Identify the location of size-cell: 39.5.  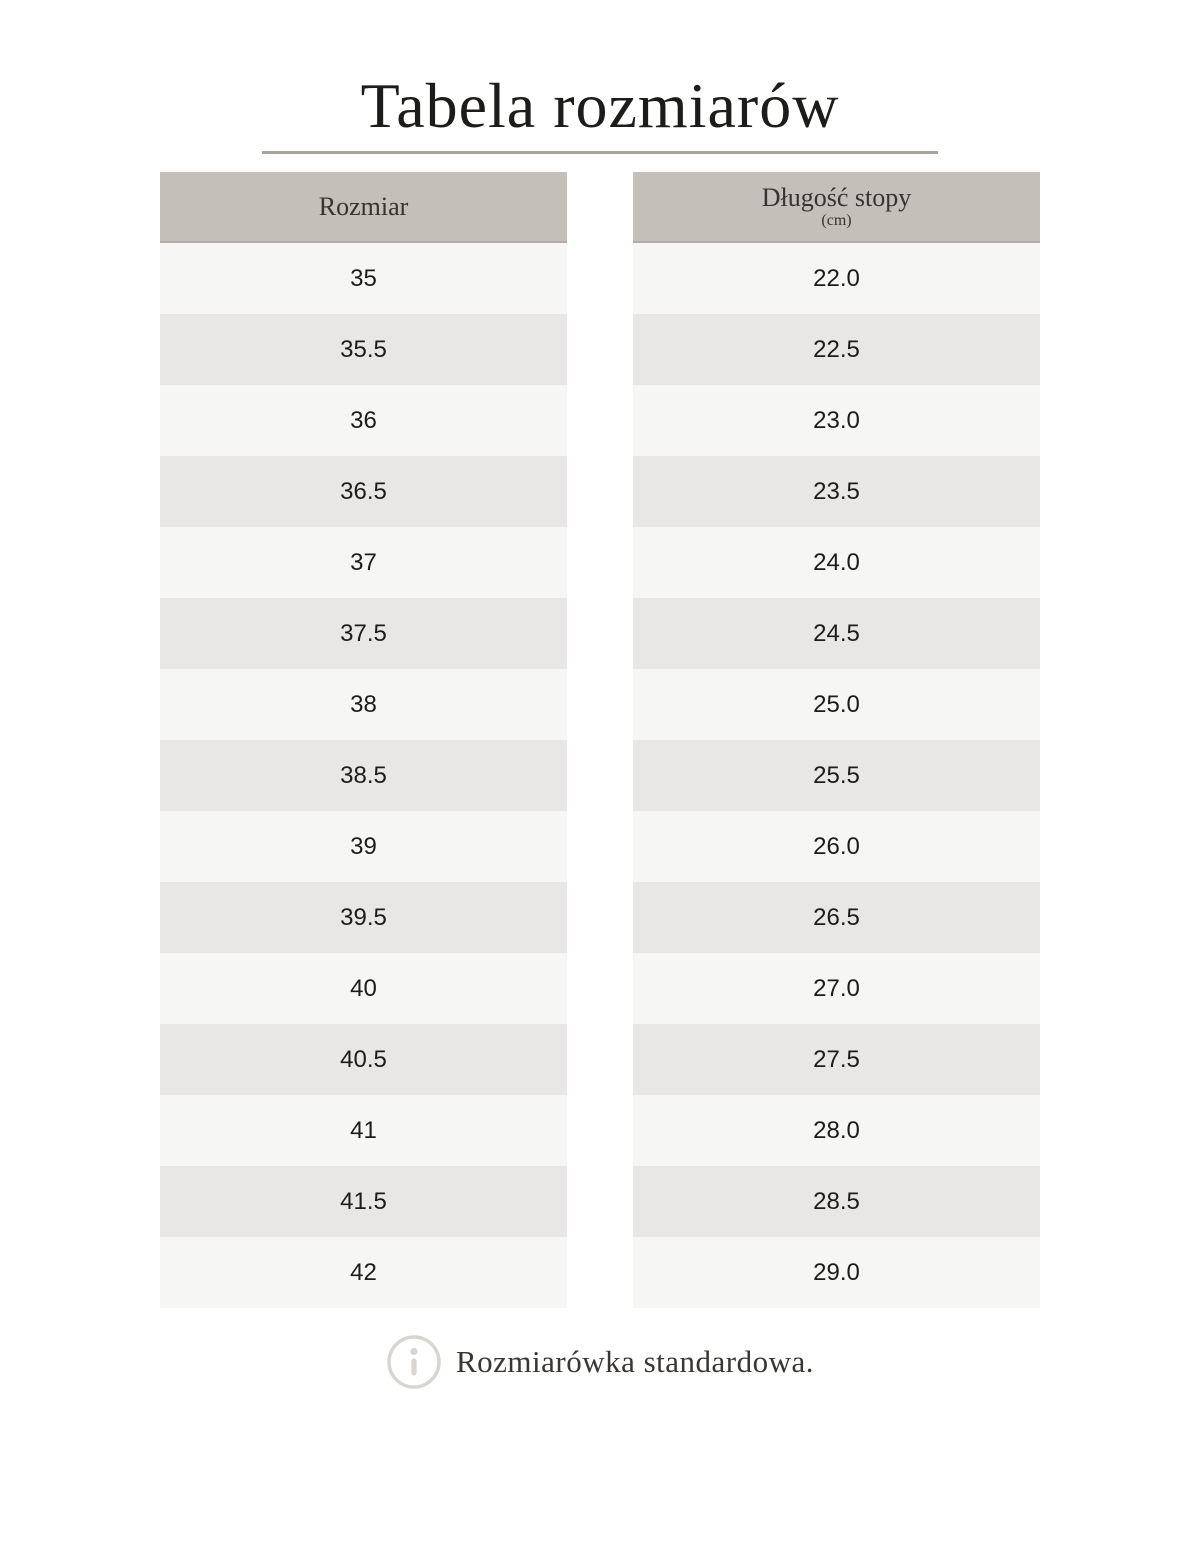
(363, 918).